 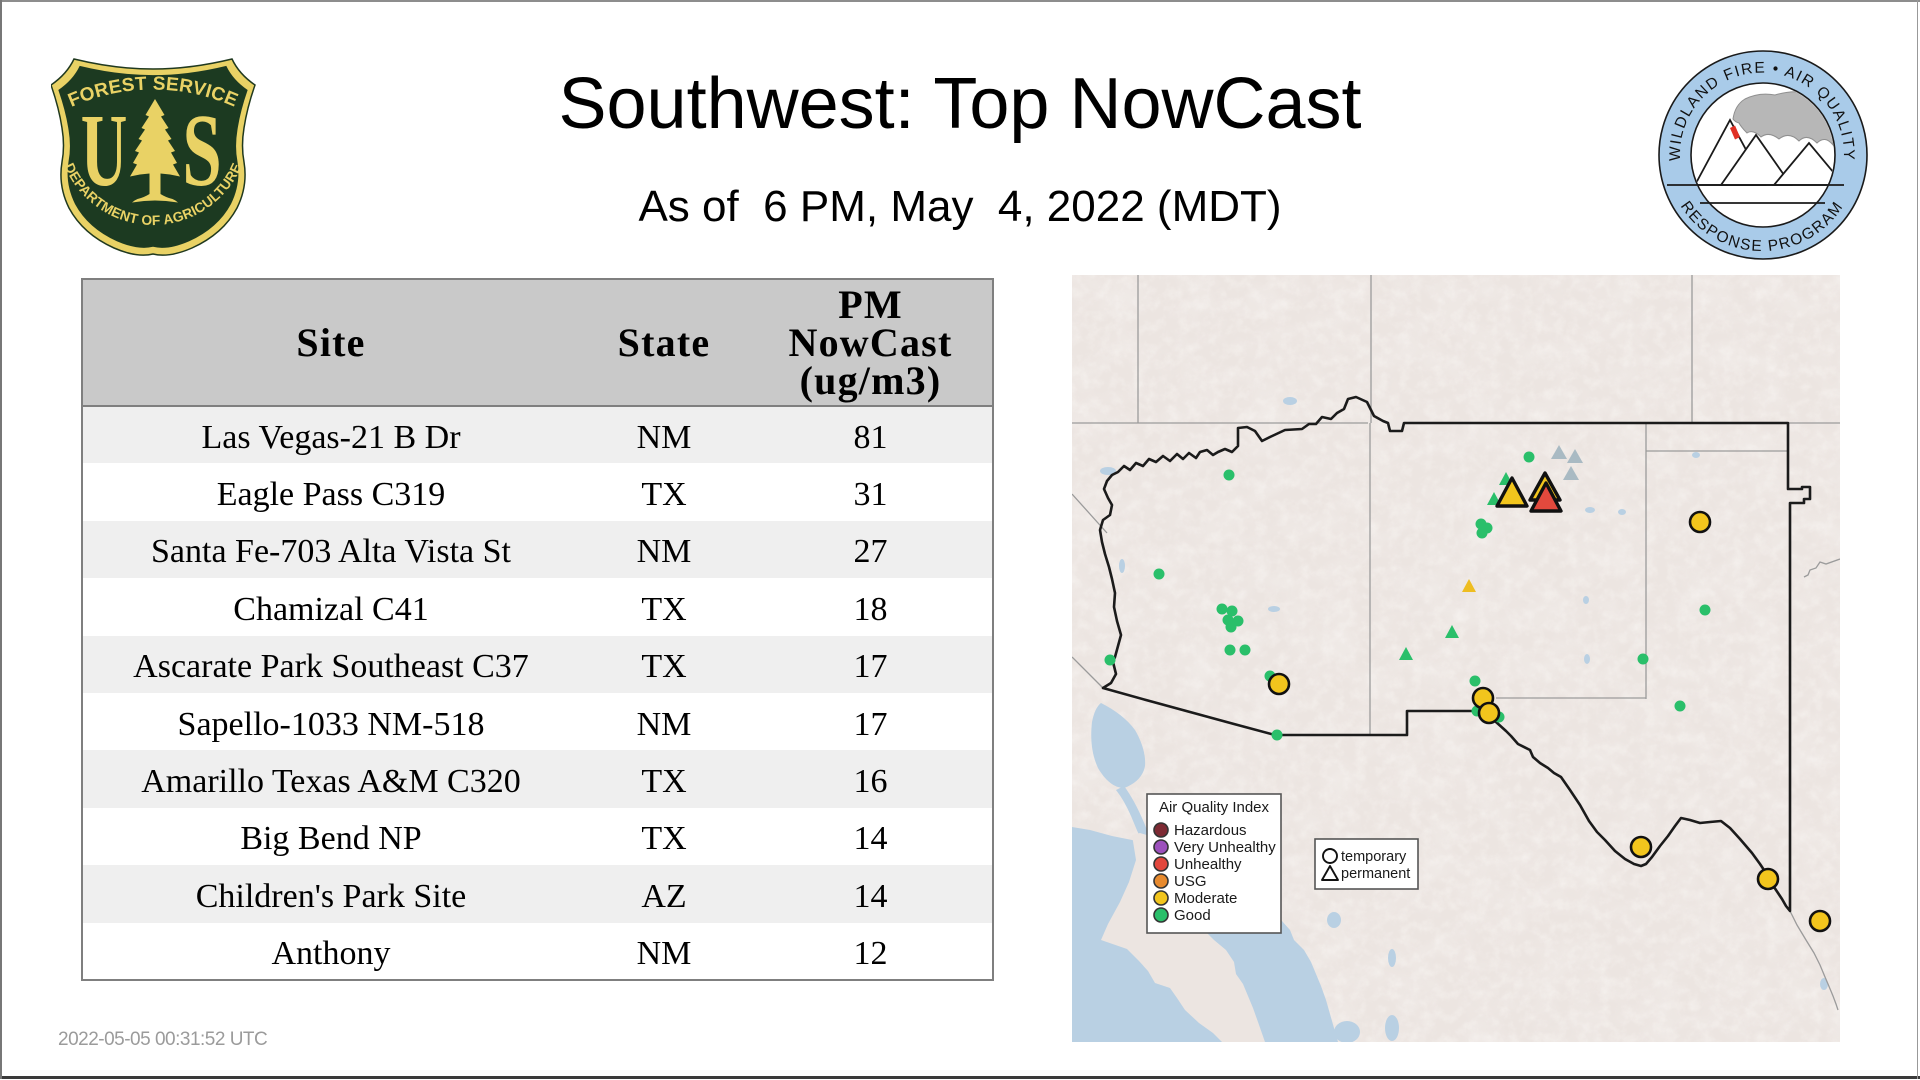 I want to click on svg-text: temporary, so click(x=1374, y=857).